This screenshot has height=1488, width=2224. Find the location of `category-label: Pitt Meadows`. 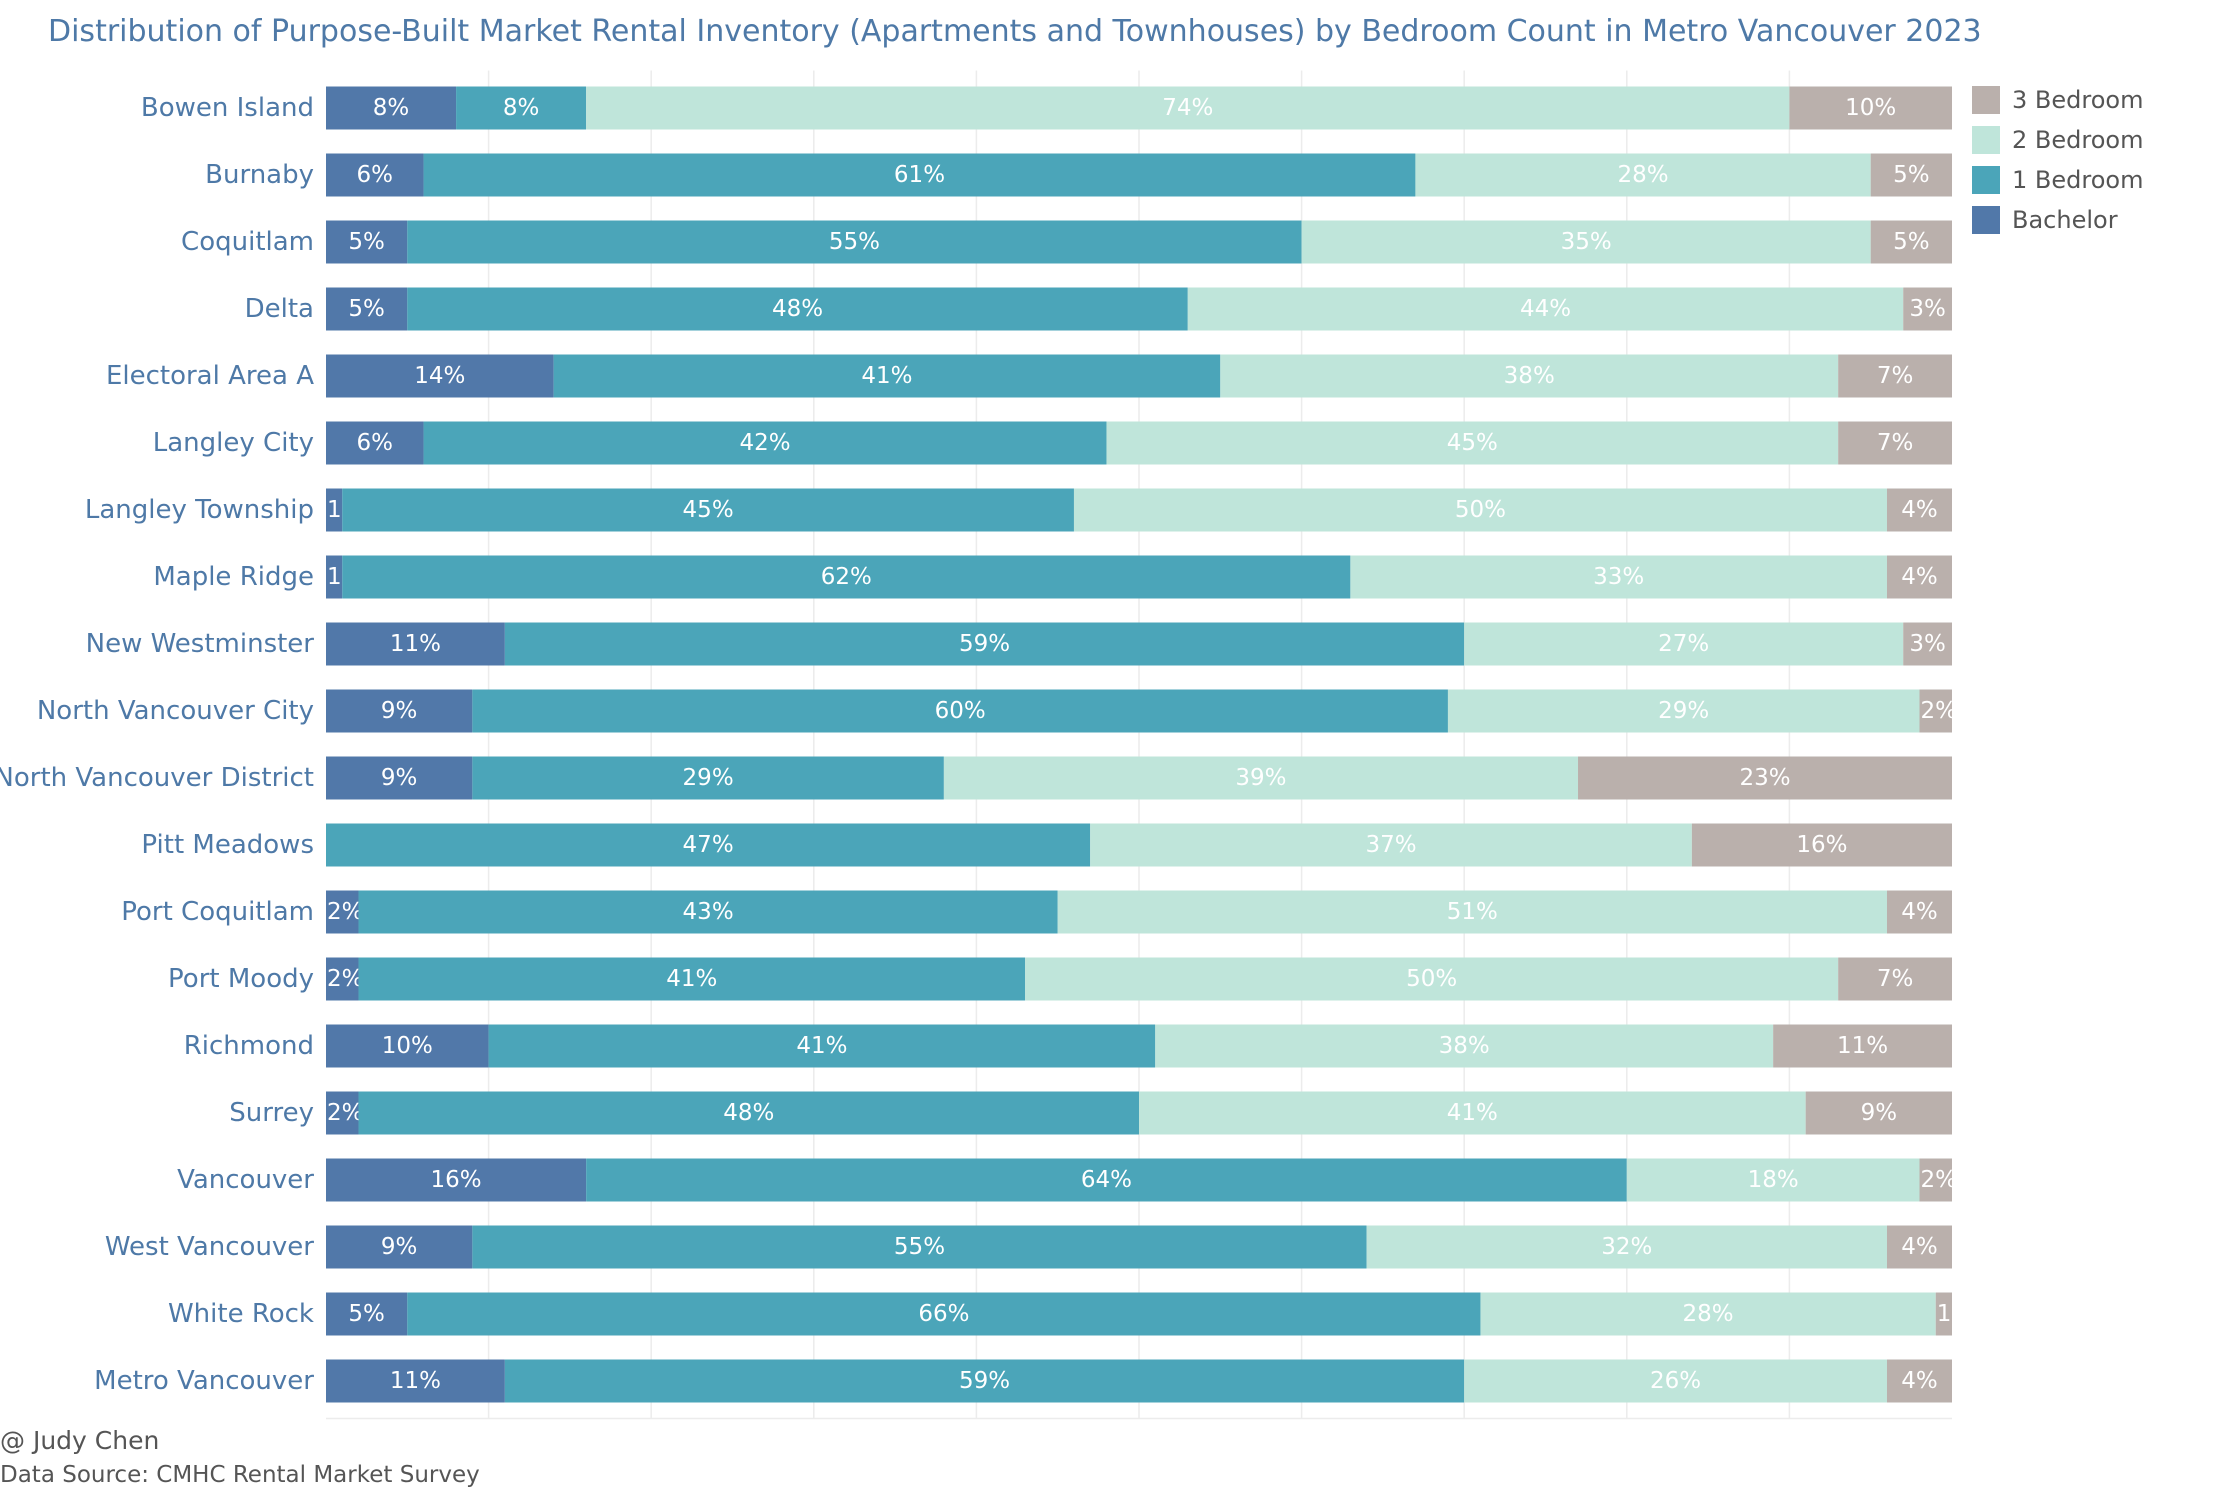

category-label: Pitt Meadows is located at coordinates (227, 845).